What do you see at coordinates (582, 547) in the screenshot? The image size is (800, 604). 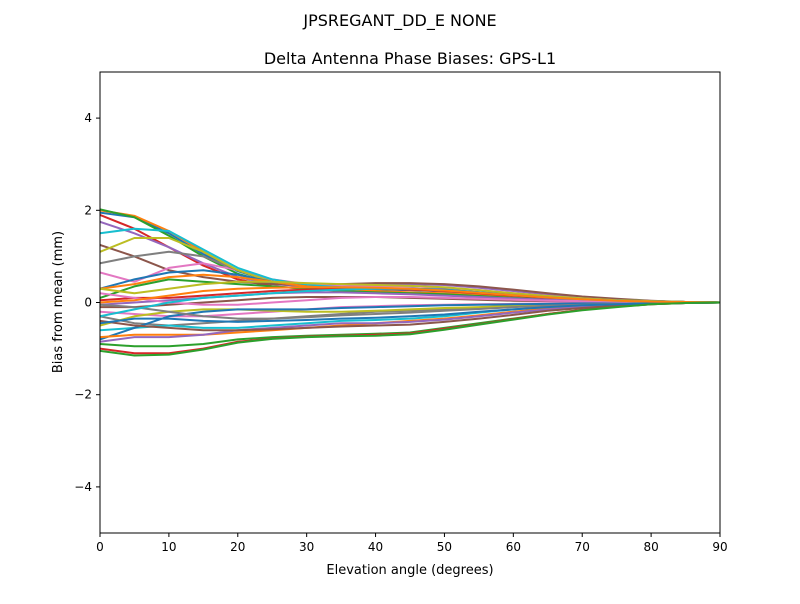 I see `x-tick-label: 70` at bounding box center [582, 547].